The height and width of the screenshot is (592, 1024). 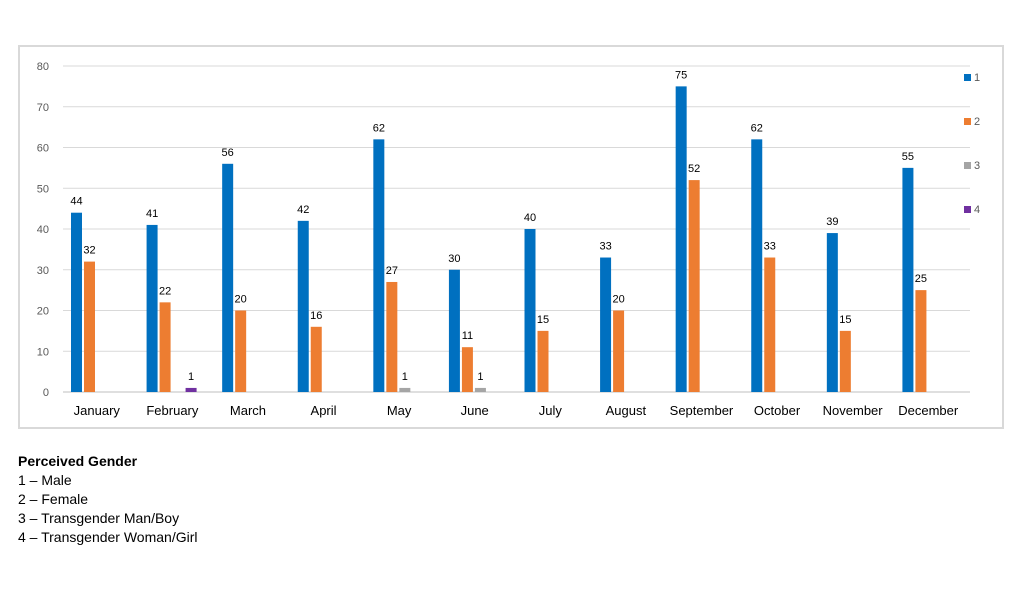 I want to click on y-tick-label: 50, so click(x=43, y=189).